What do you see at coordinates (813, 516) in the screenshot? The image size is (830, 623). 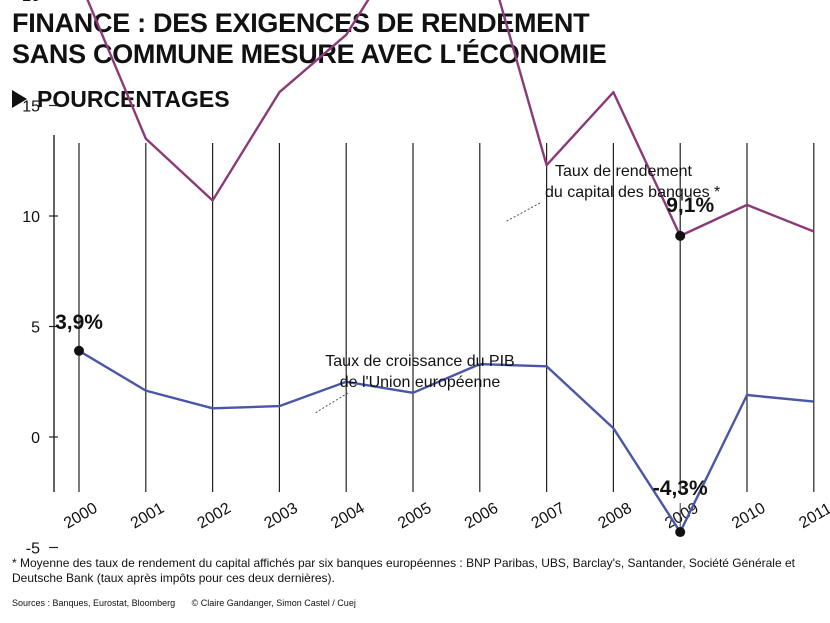 I see `x-tick-label: 2011` at bounding box center [813, 516].